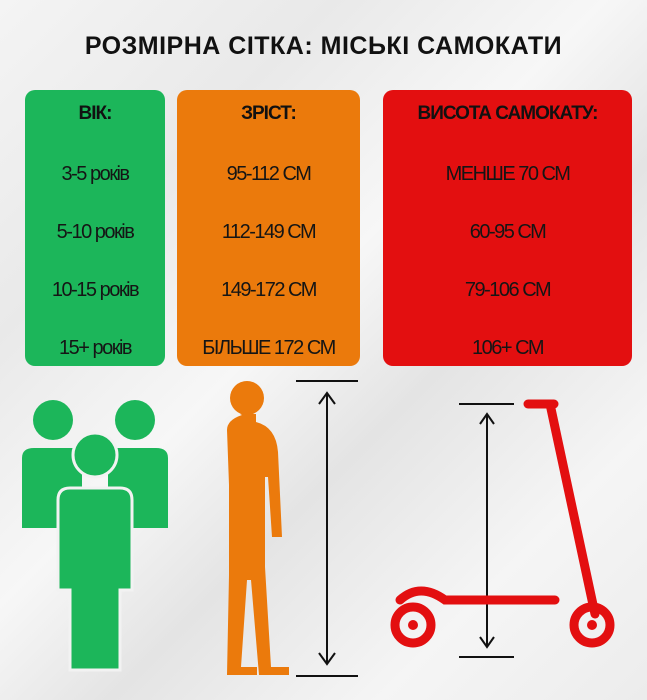 The image size is (647, 700). Describe the element at coordinates (95, 113) in the screenshot. I see `age-header: ВІК:` at that location.